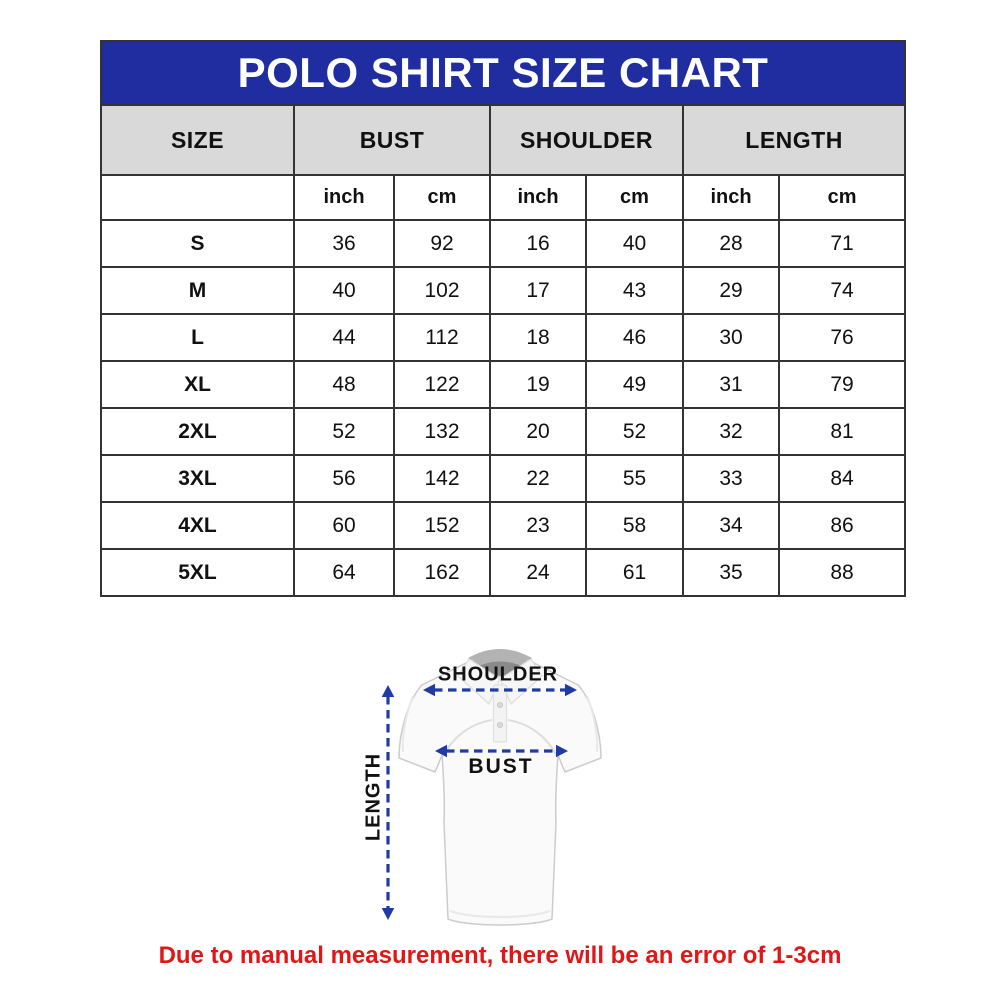 Image resolution: width=1000 pixels, height=1000 pixels. What do you see at coordinates (197, 140) in the screenshot?
I see `column-header-size: SIZE` at bounding box center [197, 140].